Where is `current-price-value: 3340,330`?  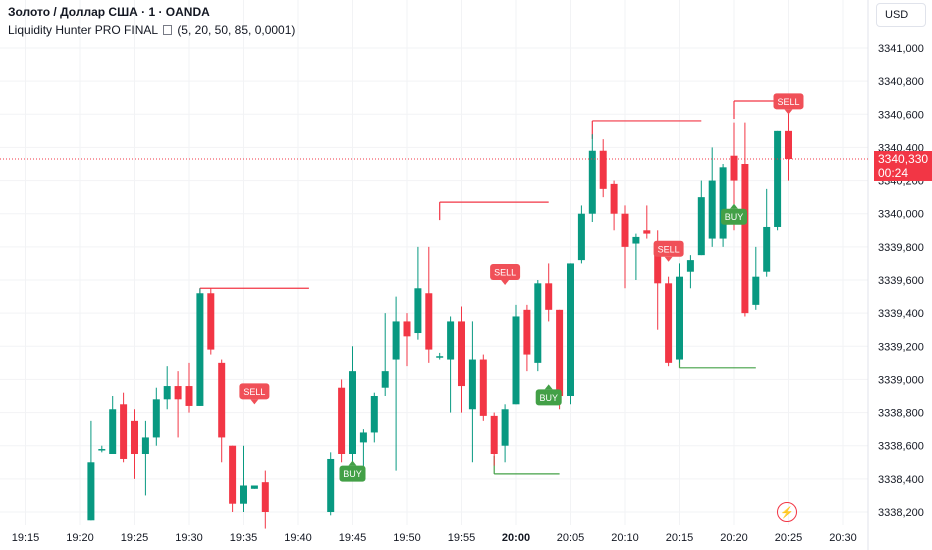 current-price-value: 3340,330 is located at coordinates (903, 159).